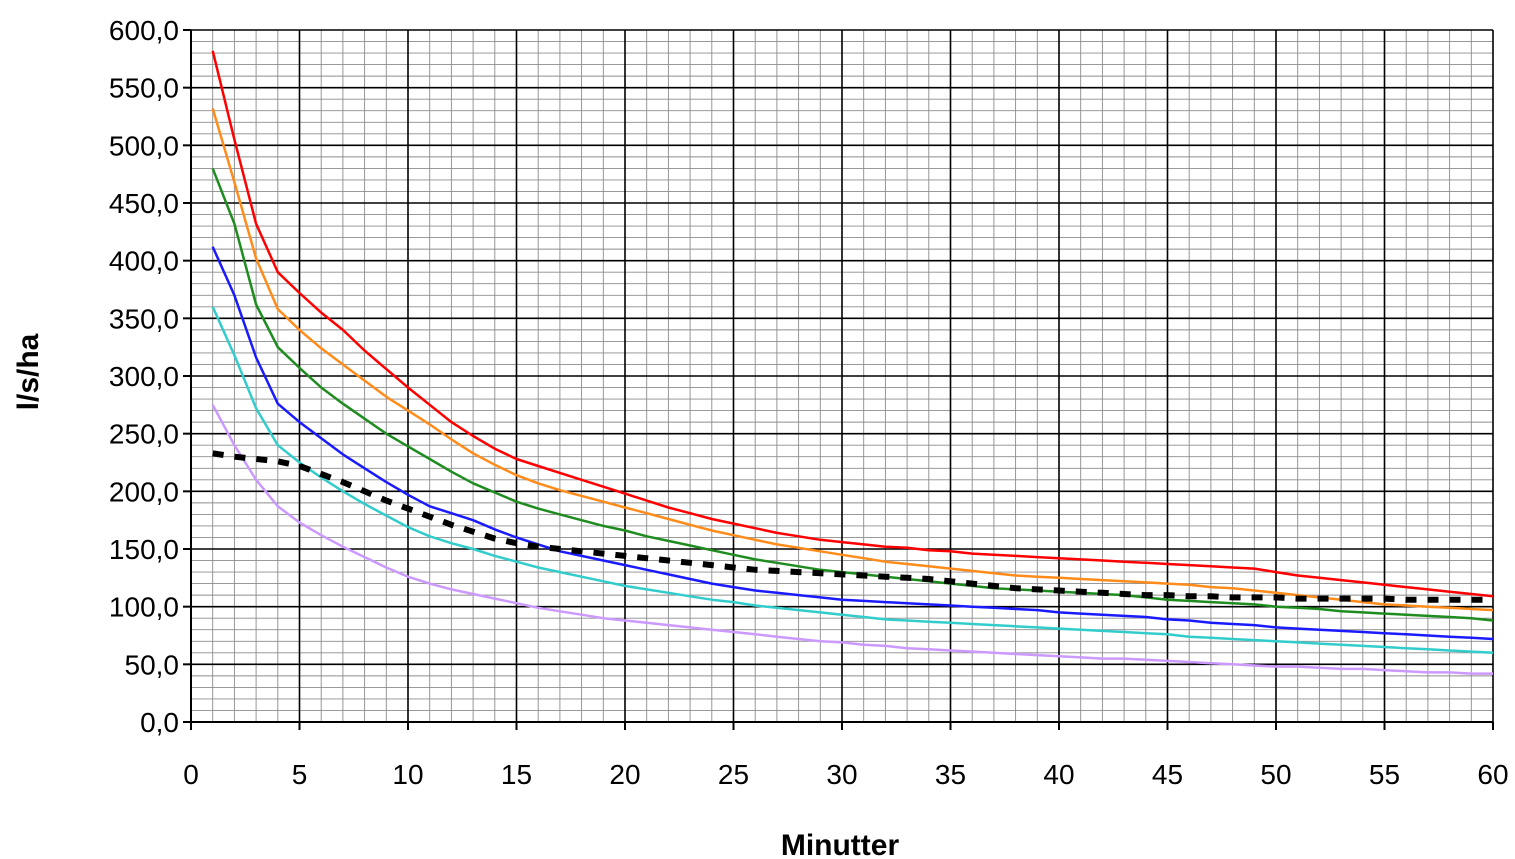  What do you see at coordinates (841, 774) in the screenshot?
I see `x-tick-label: 30` at bounding box center [841, 774].